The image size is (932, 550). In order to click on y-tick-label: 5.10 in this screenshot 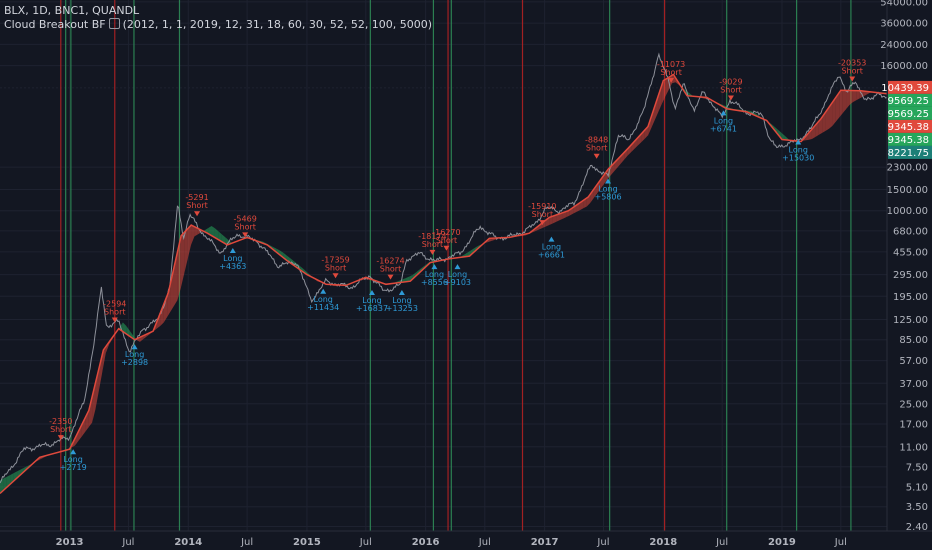, I will do `click(917, 487)`.